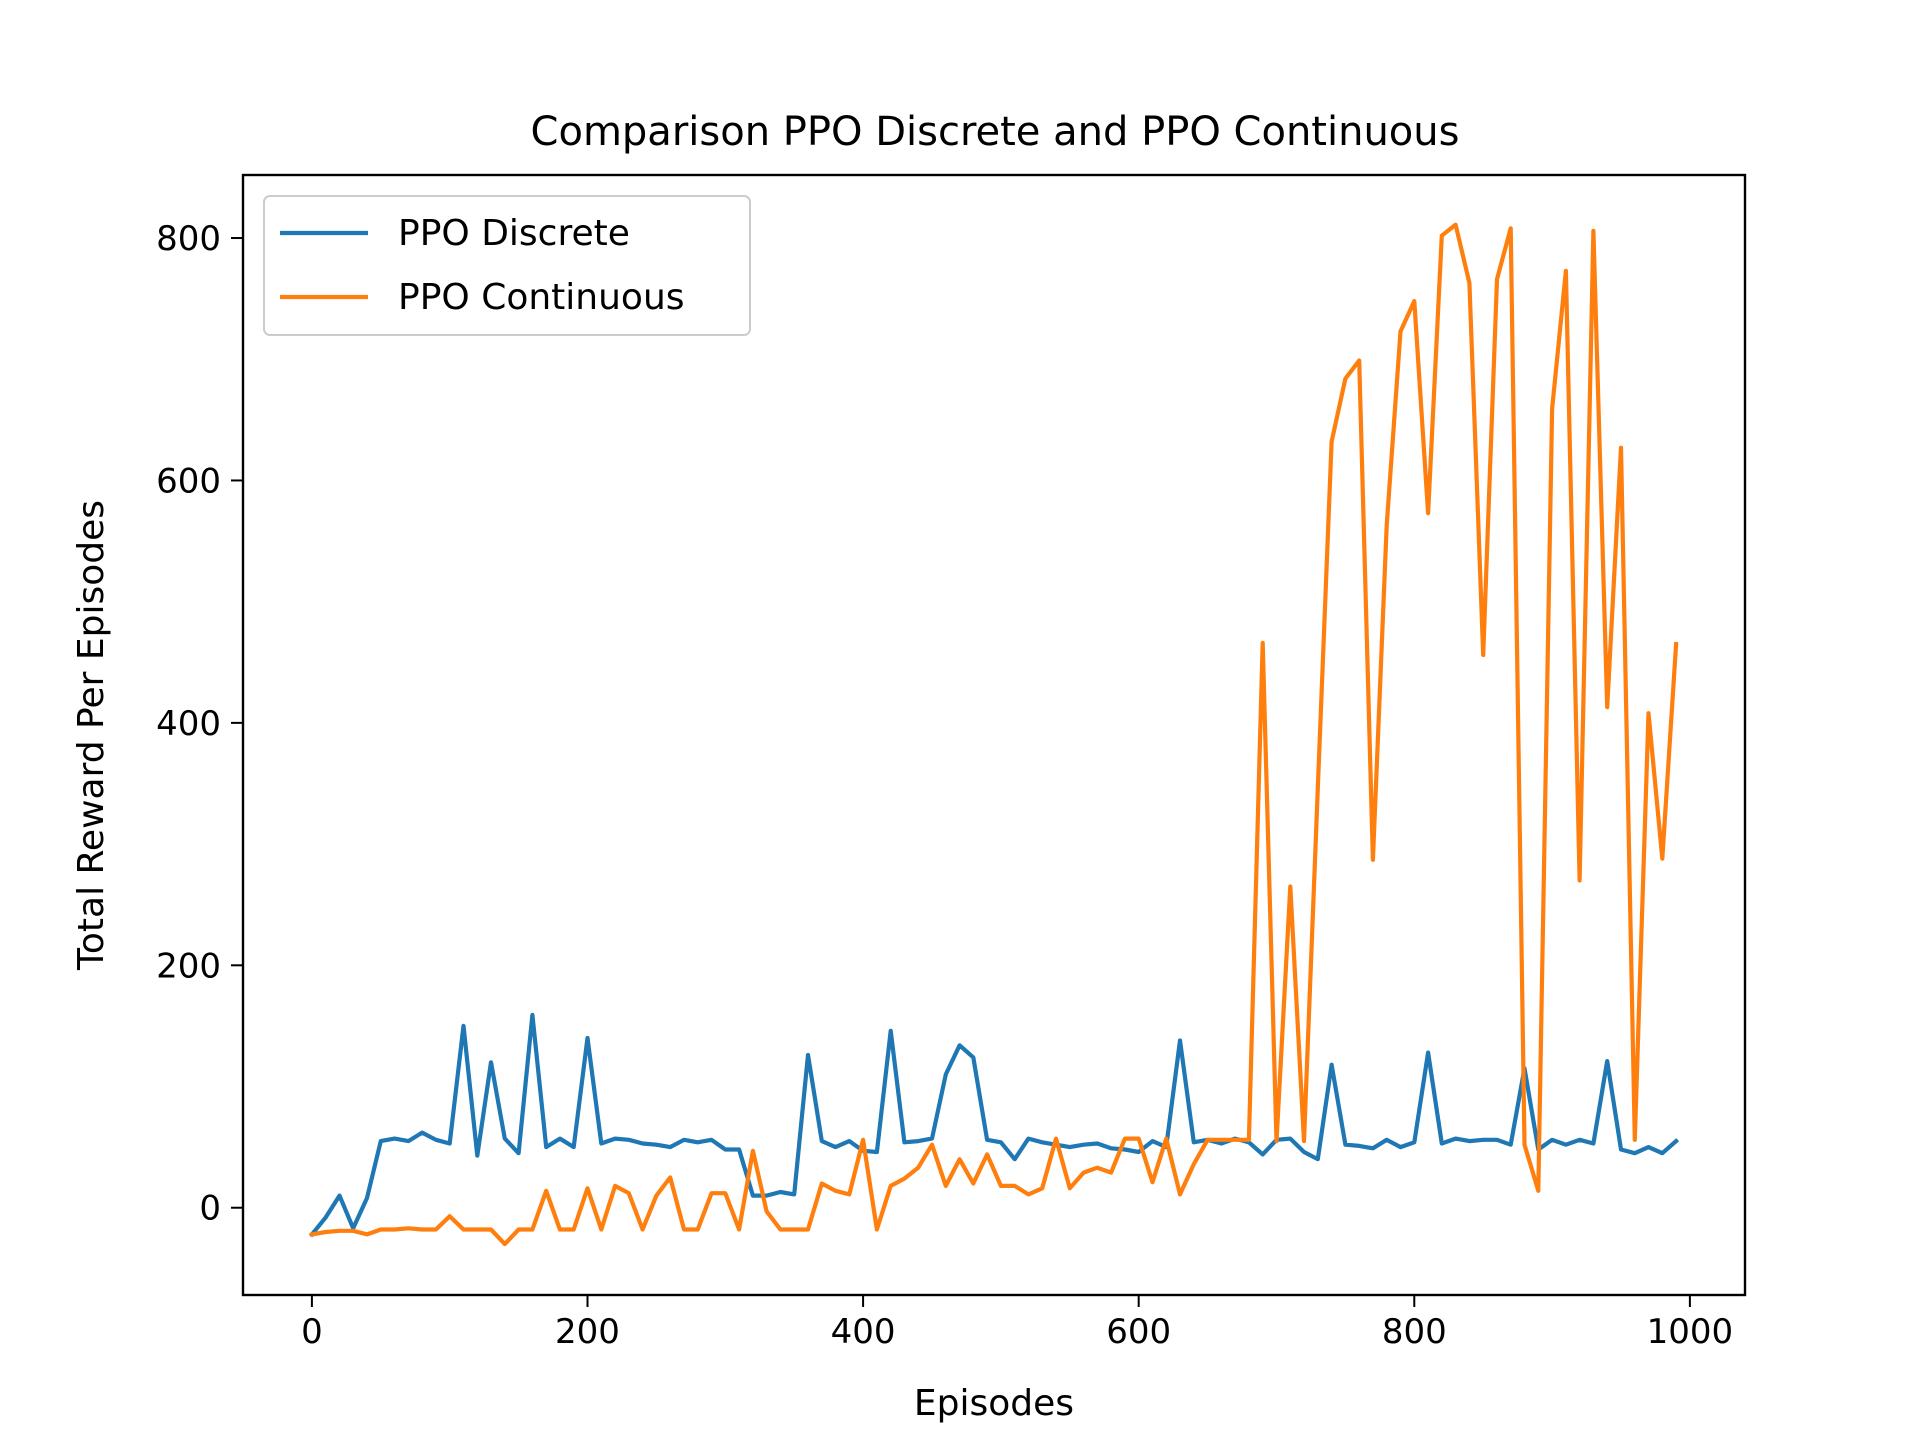  I want to click on x-tick-label: 0, so click(312, 1332).